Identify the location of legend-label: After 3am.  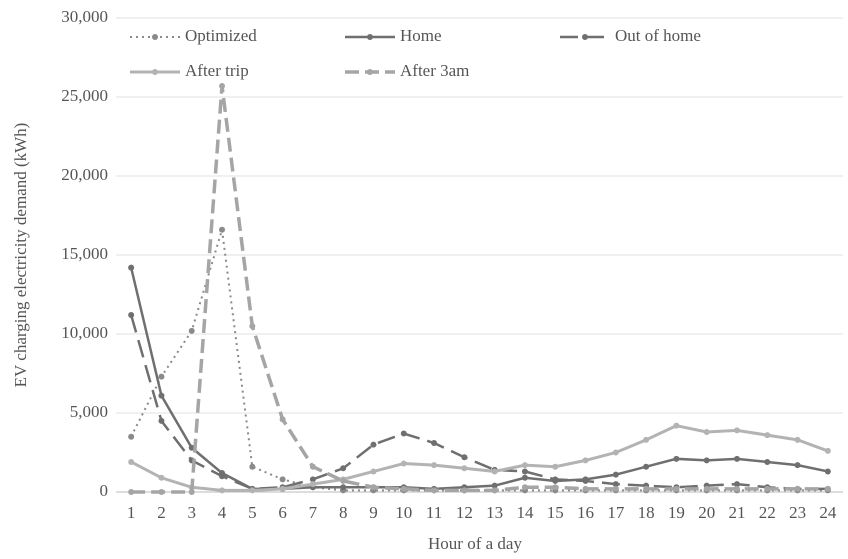
(434, 70).